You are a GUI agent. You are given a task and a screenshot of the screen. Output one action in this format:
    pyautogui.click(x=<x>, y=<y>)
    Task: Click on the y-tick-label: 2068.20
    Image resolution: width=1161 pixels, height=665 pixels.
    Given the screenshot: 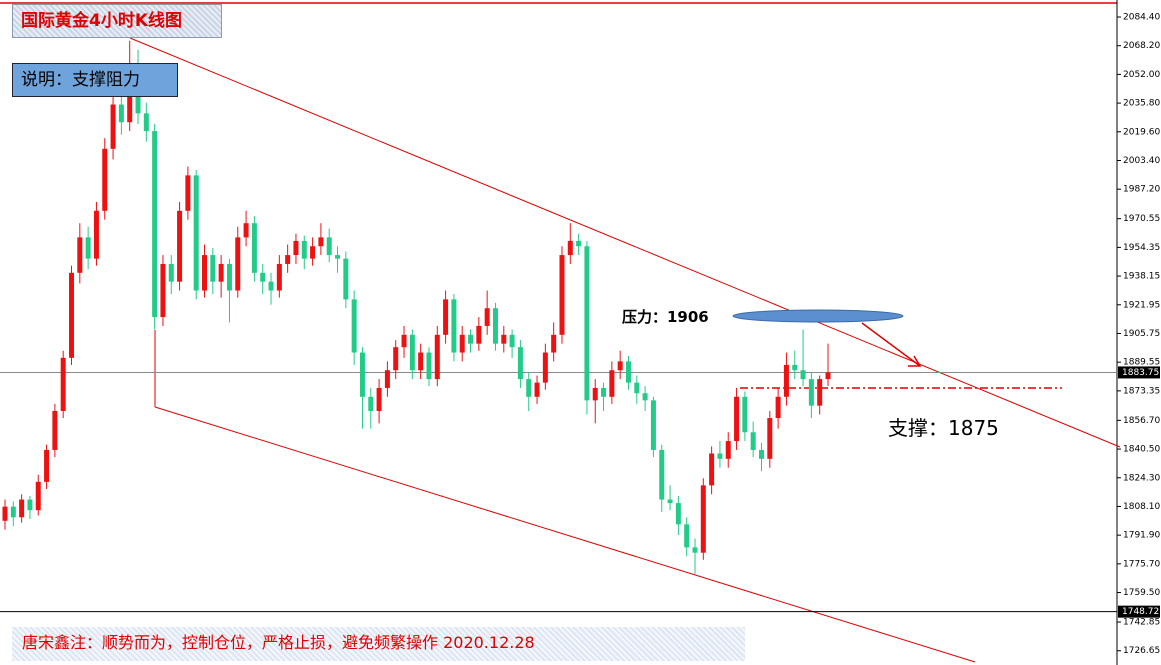 What is the action you would take?
    pyautogui.click(x=1141, y=46)
    